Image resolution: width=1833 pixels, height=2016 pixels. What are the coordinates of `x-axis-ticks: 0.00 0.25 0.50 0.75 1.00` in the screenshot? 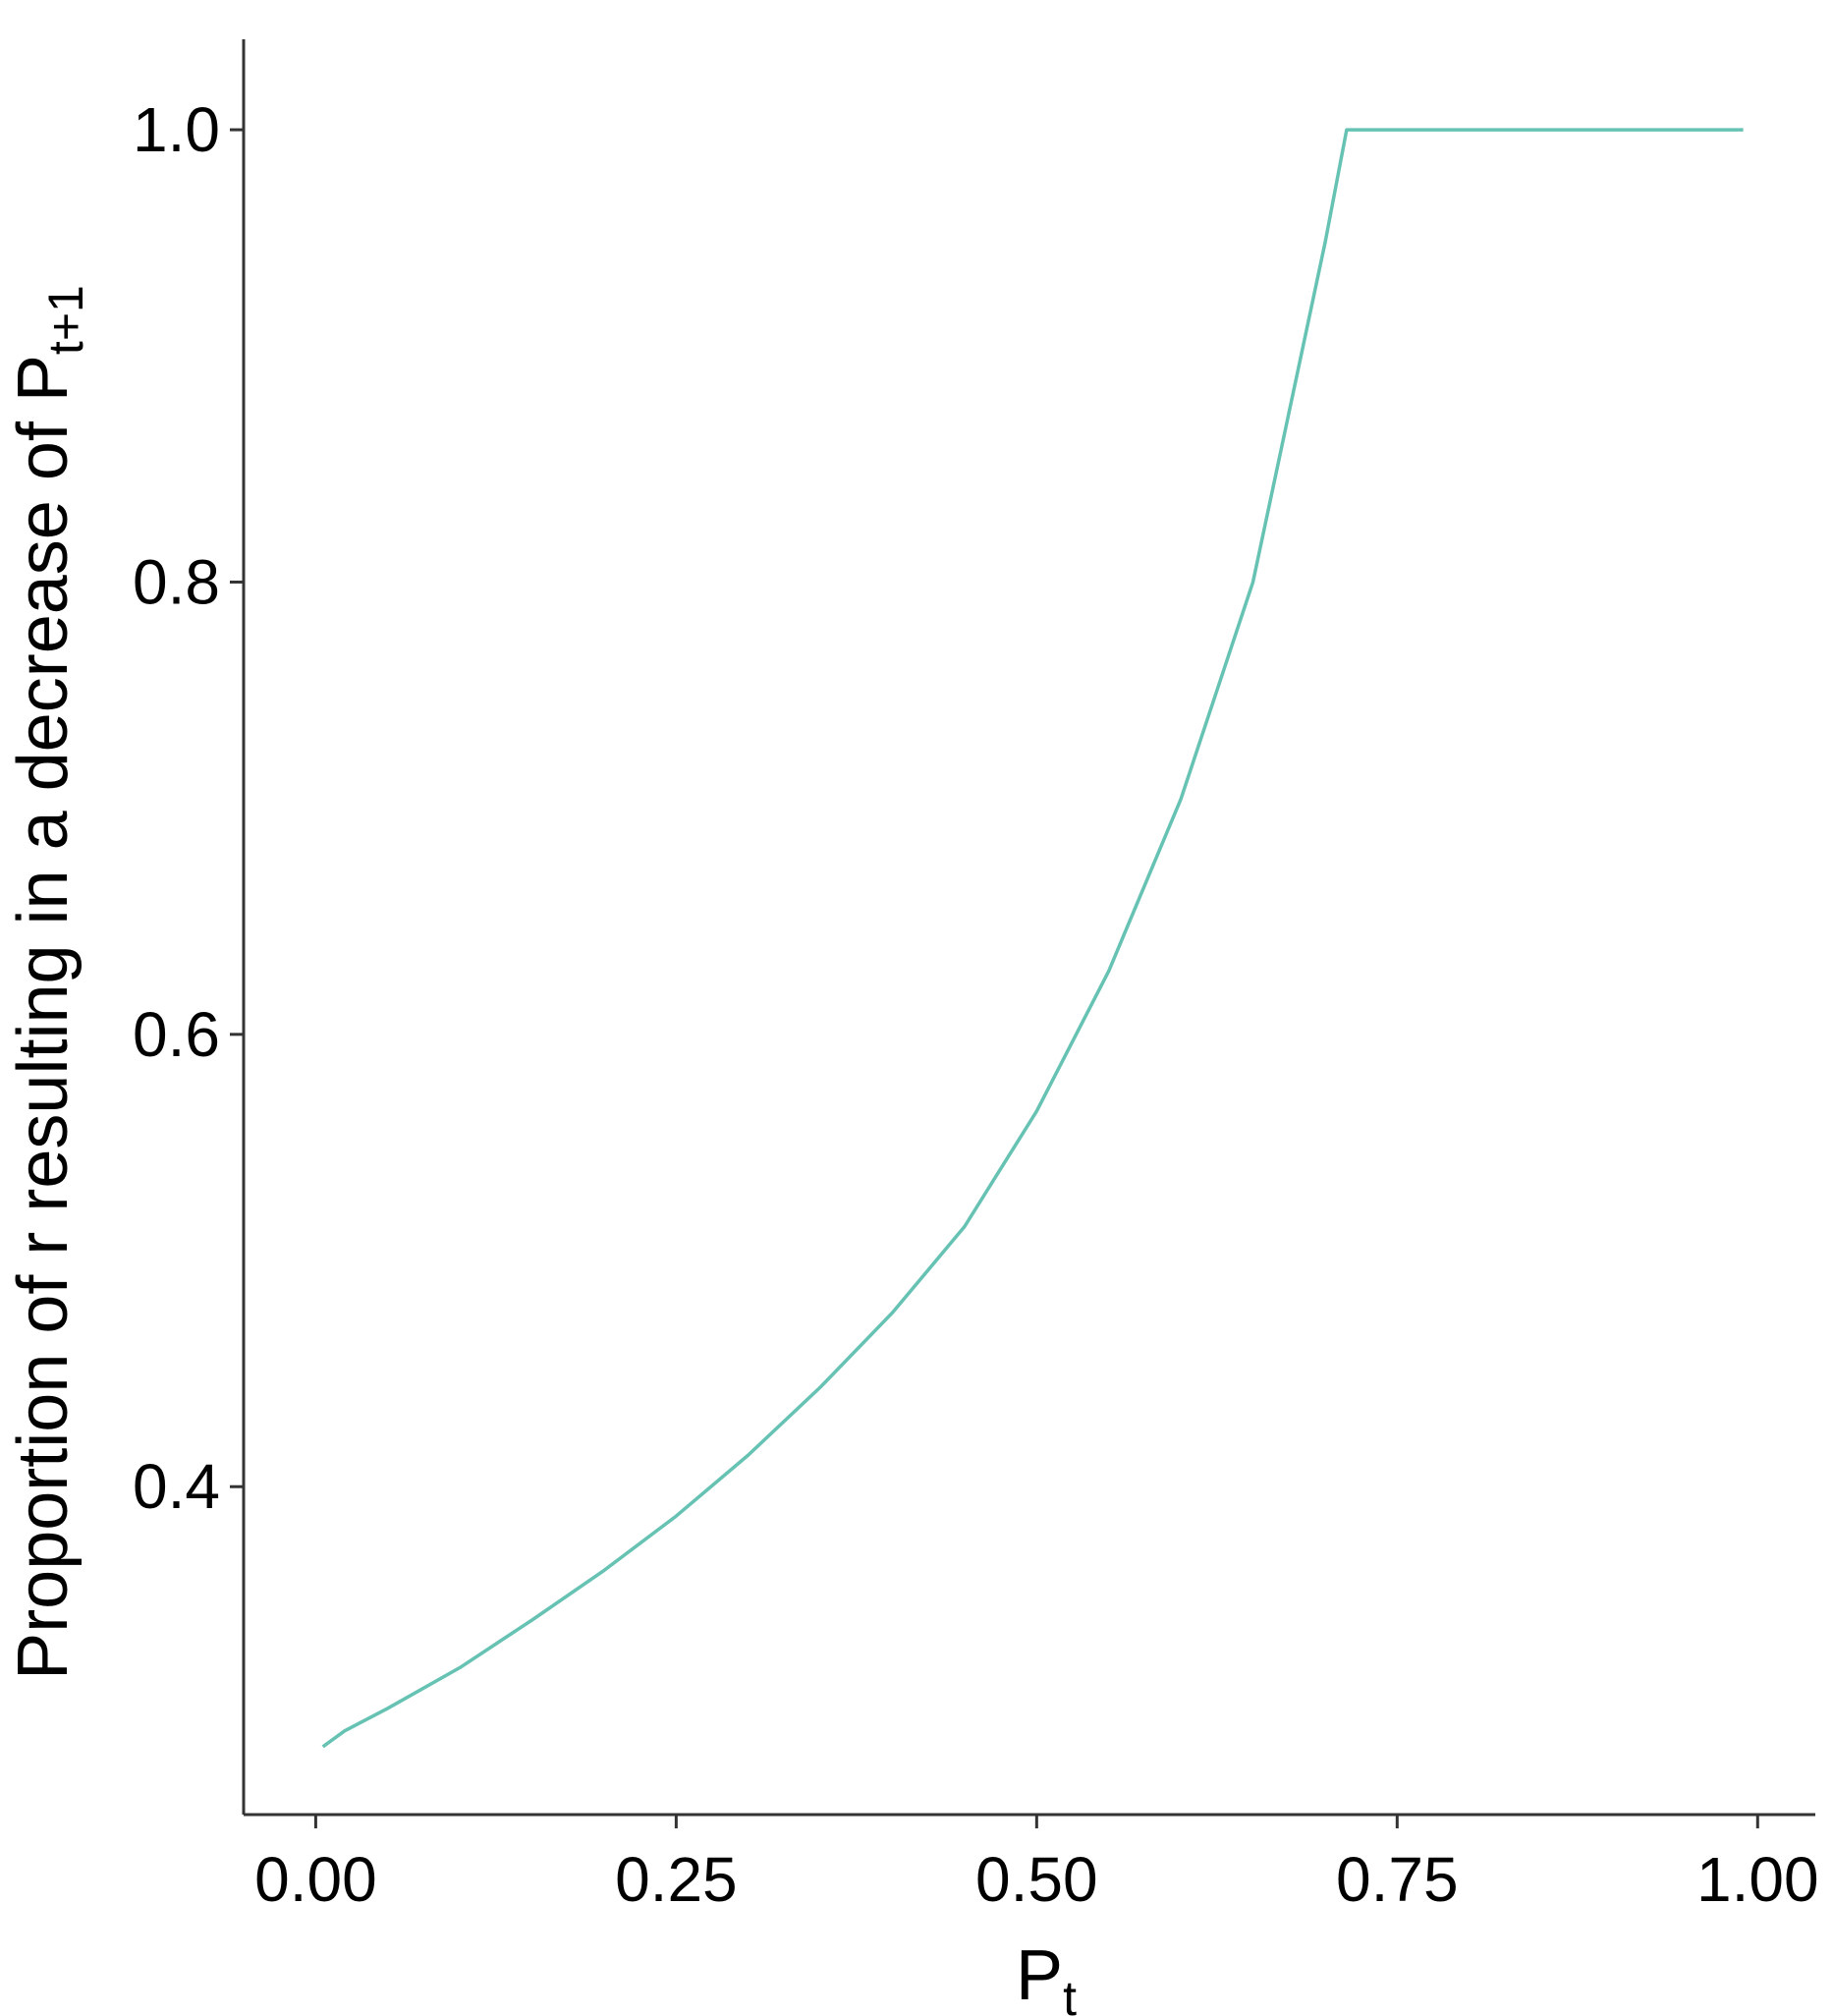 It's located at (1036, 1865).